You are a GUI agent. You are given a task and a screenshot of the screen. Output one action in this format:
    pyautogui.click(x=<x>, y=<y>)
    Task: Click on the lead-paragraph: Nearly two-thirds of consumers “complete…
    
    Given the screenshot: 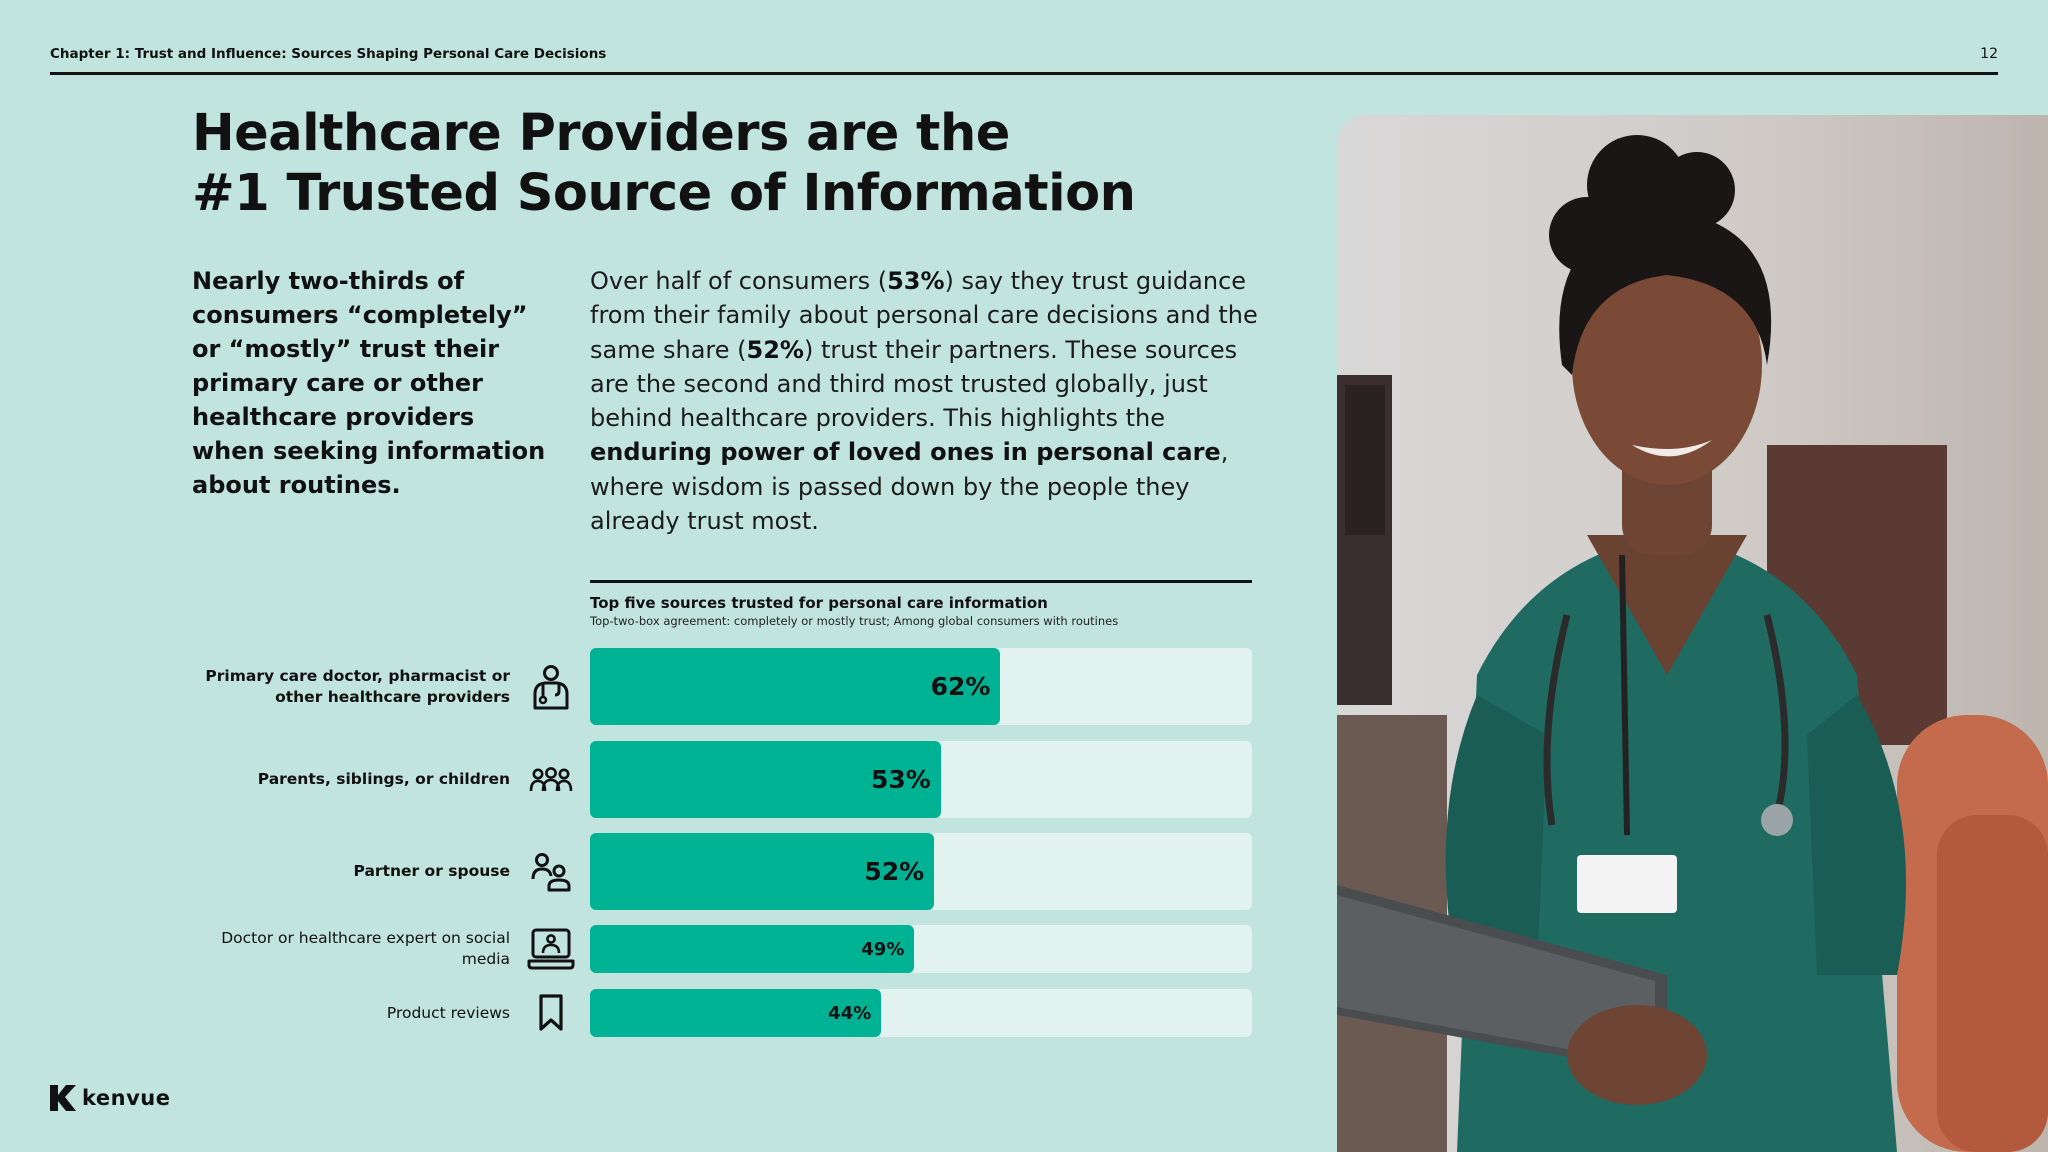 What is the action you would take?
    pyautogui.click(x=369, y=383)
    